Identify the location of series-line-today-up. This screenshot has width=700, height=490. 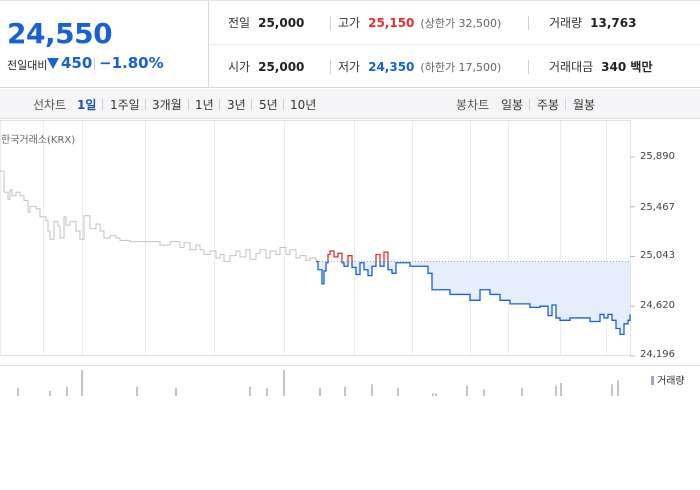
(352, 256).